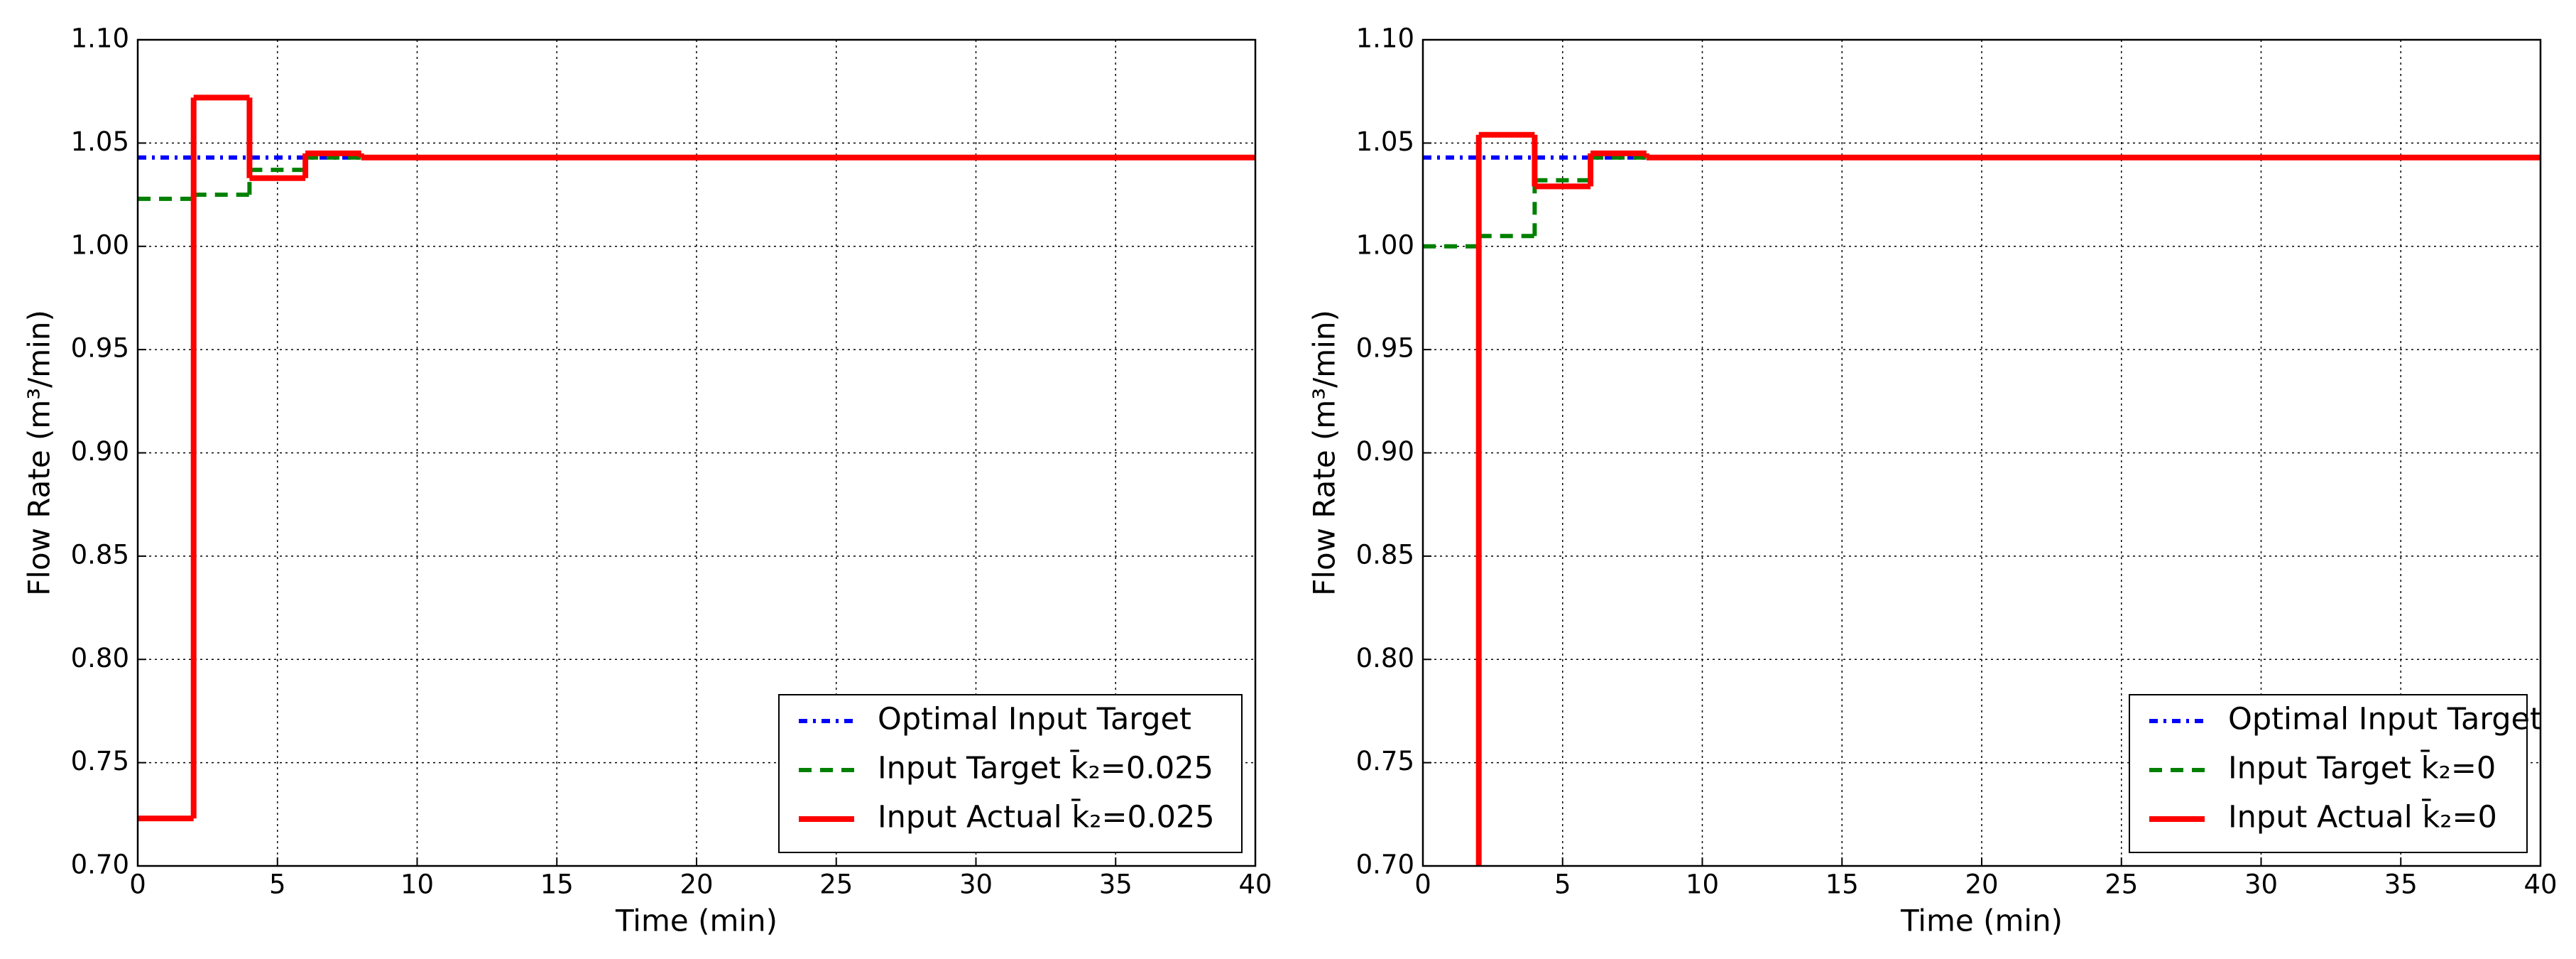 The image size is (2576, 959). Describe the element at coordinates (2362, 816) in the screenshot. I see `legend-label: Input Actual k̄₂=0` at that location.